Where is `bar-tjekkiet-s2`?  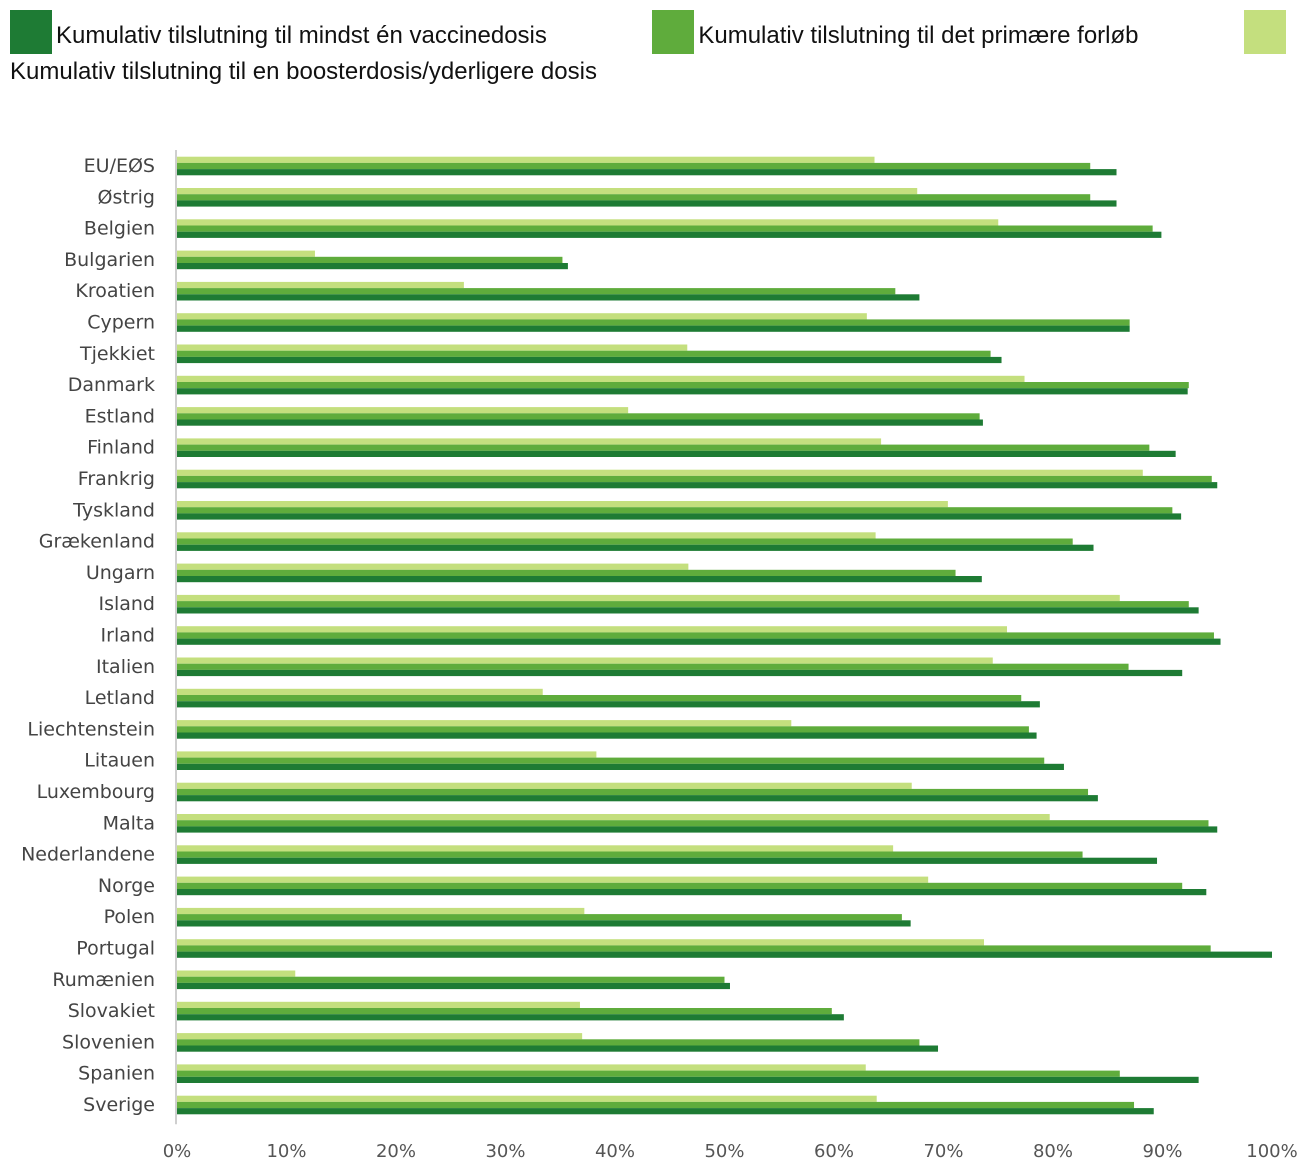 bar-tjekkiet-s2 is located at coordinates (432, 347).